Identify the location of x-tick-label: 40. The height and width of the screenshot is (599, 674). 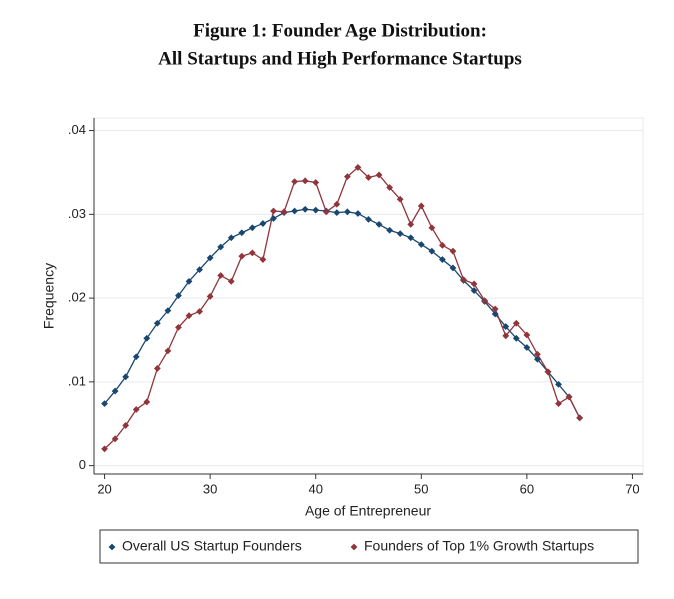
(315, 488).